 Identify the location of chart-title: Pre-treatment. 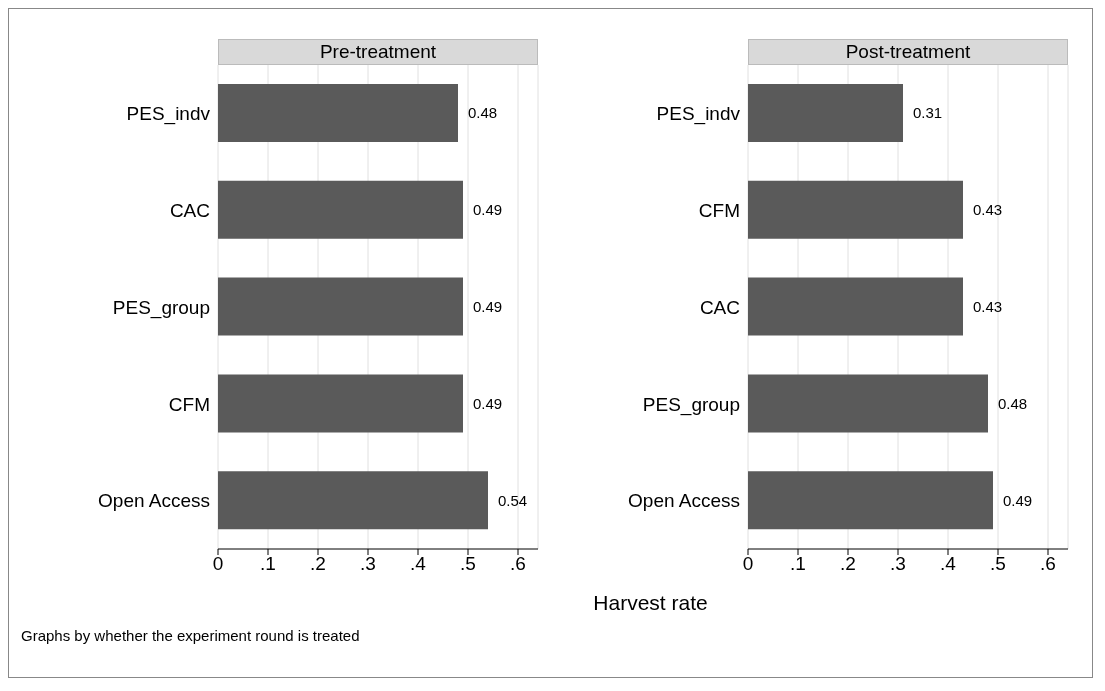
(378, 52).